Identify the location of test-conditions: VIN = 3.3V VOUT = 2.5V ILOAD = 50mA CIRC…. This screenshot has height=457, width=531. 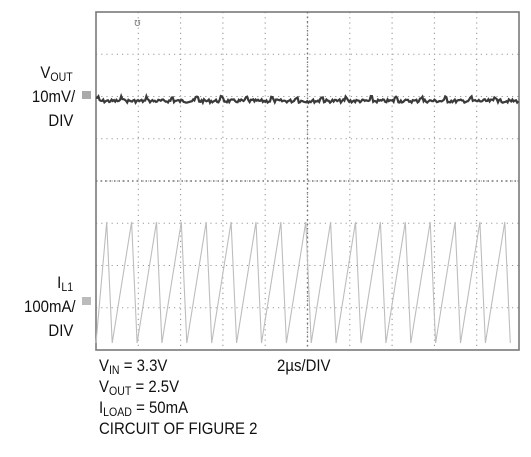
(178, 397).